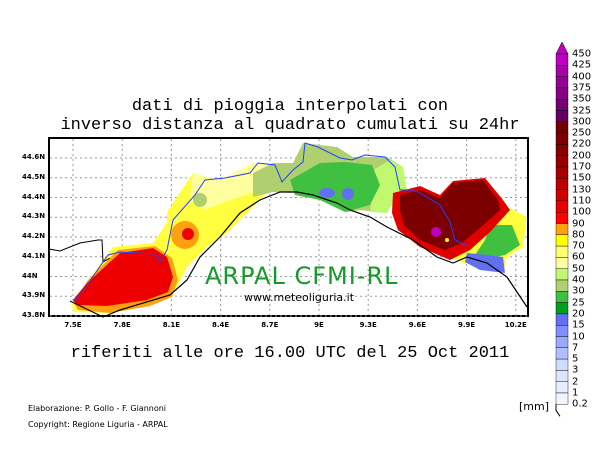 The image size is (600, 460). What do you see at coordinates (582, 178) in the screenshot?
I see `legend-label: 150` at bounding box center [582, 178].